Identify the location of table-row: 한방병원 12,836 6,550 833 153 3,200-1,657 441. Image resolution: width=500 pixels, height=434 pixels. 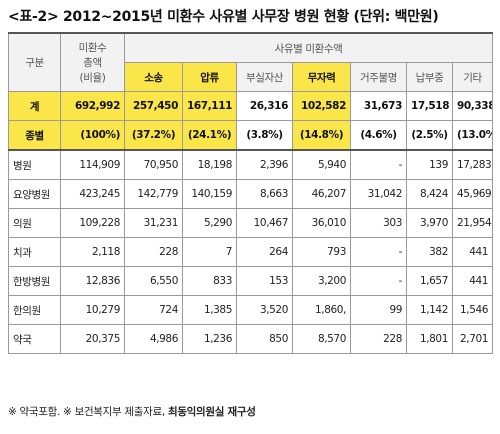
(251, 281).